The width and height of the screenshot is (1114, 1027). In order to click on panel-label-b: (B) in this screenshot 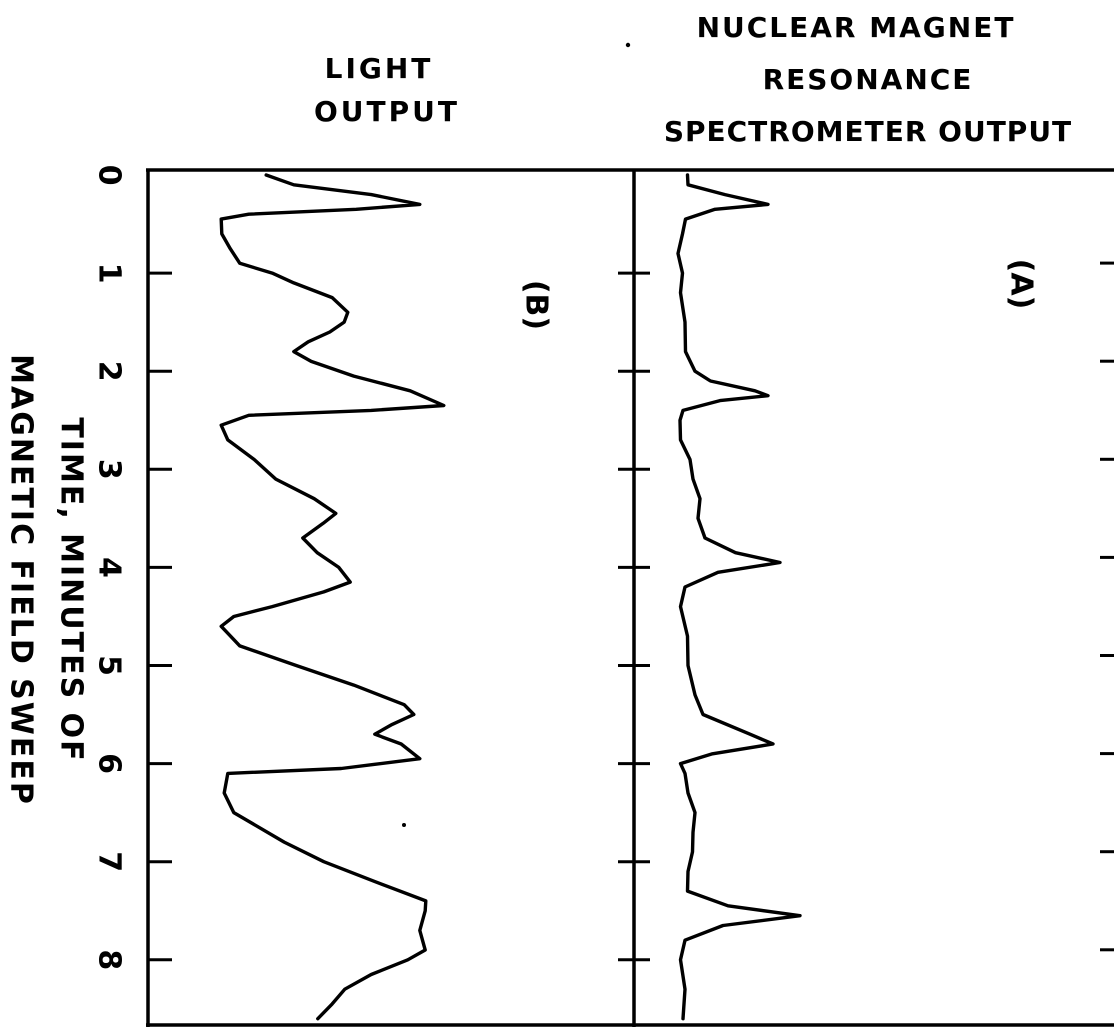, I will do `click(536, 305)`.